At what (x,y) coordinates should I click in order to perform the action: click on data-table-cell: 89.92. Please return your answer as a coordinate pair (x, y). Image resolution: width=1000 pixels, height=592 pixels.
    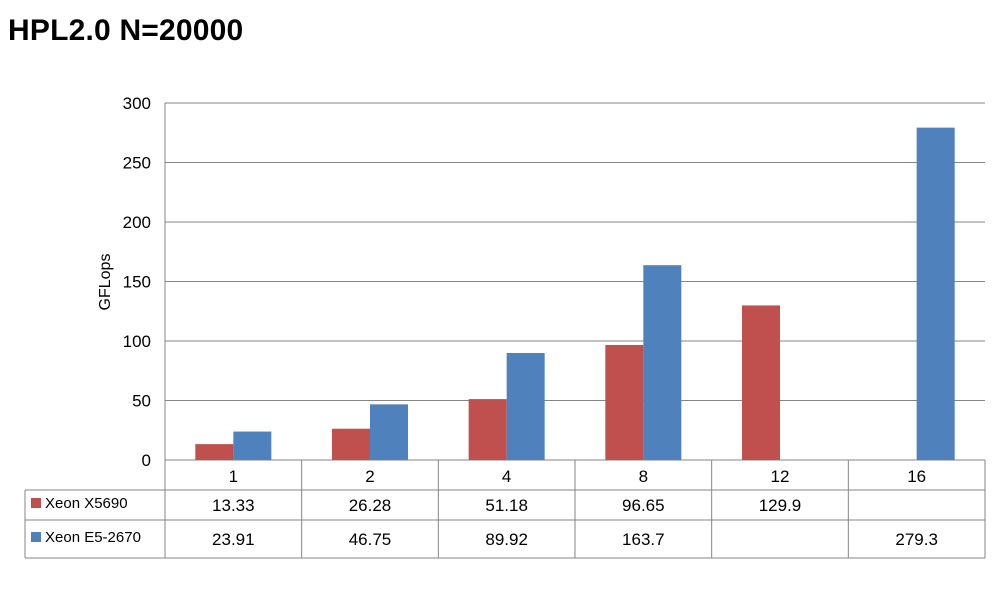
    Looking at the image, I should click on (506, 539).